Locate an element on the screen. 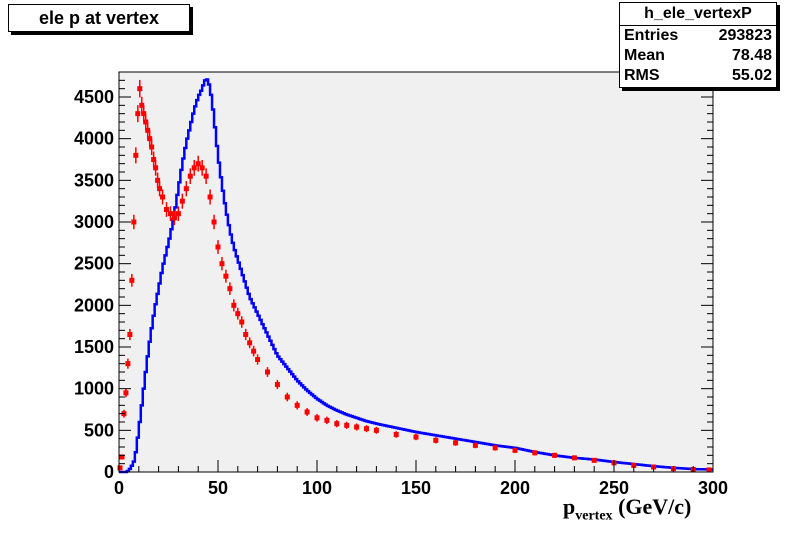 The image size is (792, 544). y-tick-label: 4500 is located at coordinates (94, 97).